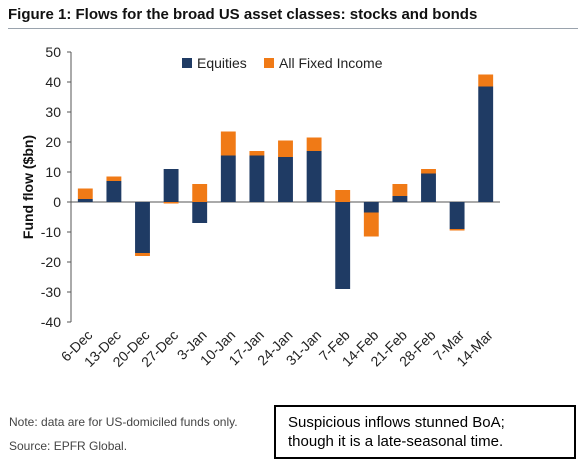 The image size is (584, 466). I want to click on y-tick-label-0: 50, so click(53, 52).